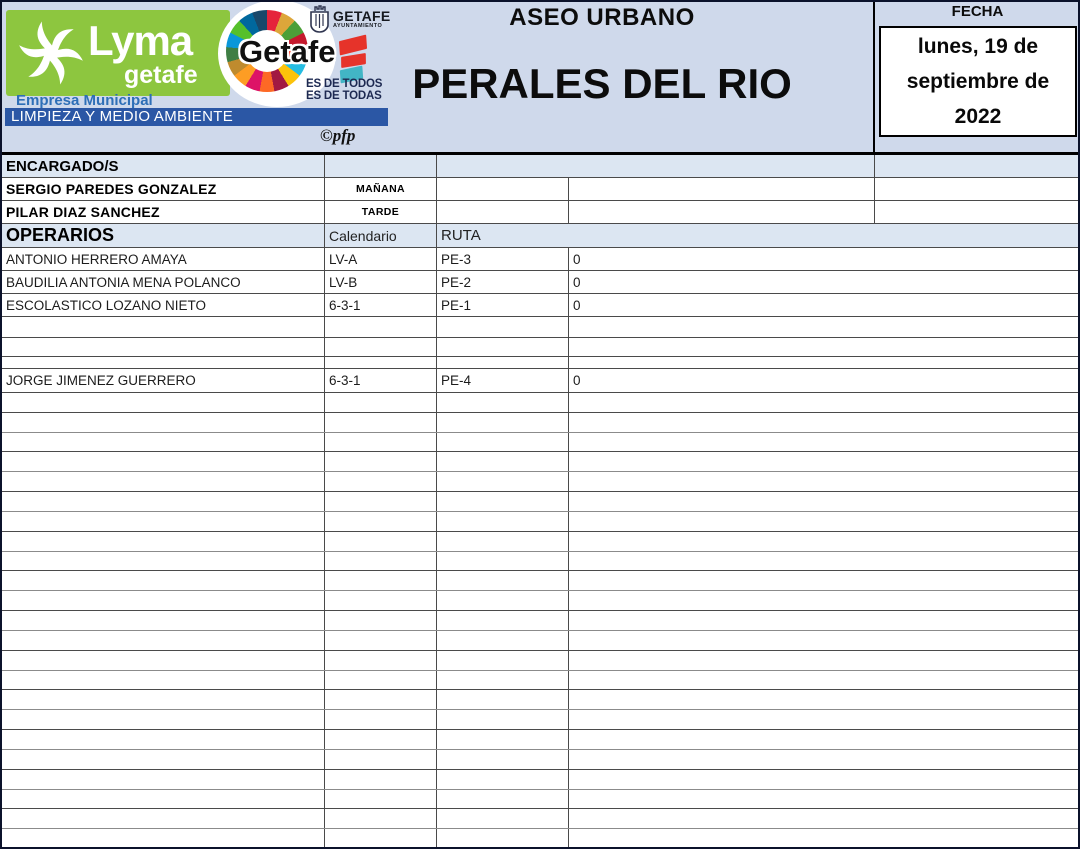  Describe the element at coordinates (874, 77) in the screenshot. I see `header-divider` at that location.